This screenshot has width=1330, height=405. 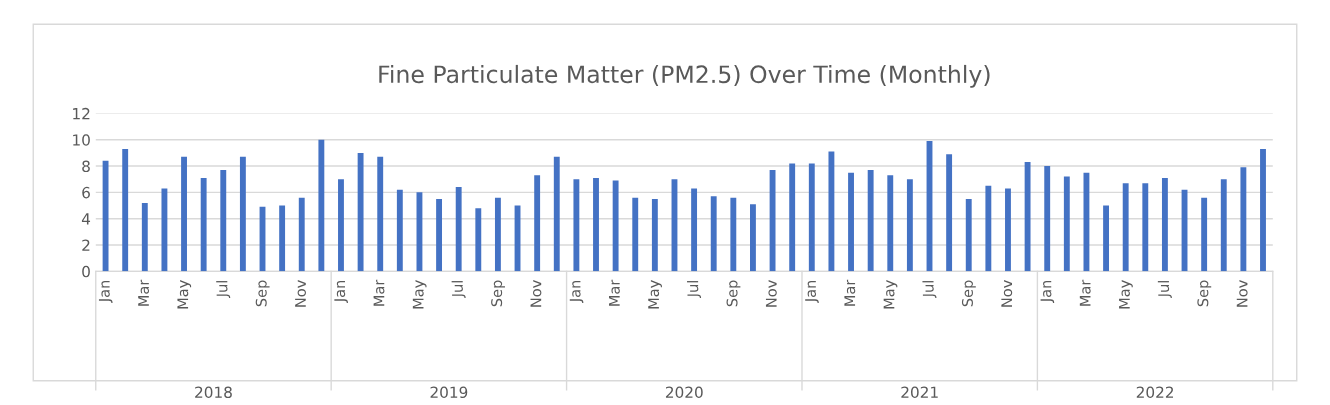 What do you see at coordinates (81, 113) in the screenshot?
I see `y-tick-label: 12` at bounding box center [81, 113].